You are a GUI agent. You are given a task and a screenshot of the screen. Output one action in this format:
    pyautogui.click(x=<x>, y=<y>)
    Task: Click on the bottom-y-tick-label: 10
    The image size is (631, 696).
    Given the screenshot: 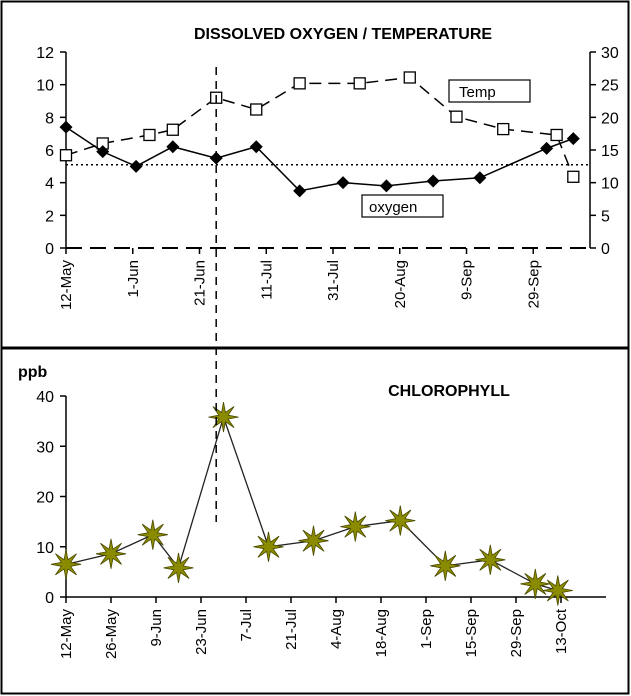 What is the action you would take?
    pyautogui.click(x=45, y=548)
    